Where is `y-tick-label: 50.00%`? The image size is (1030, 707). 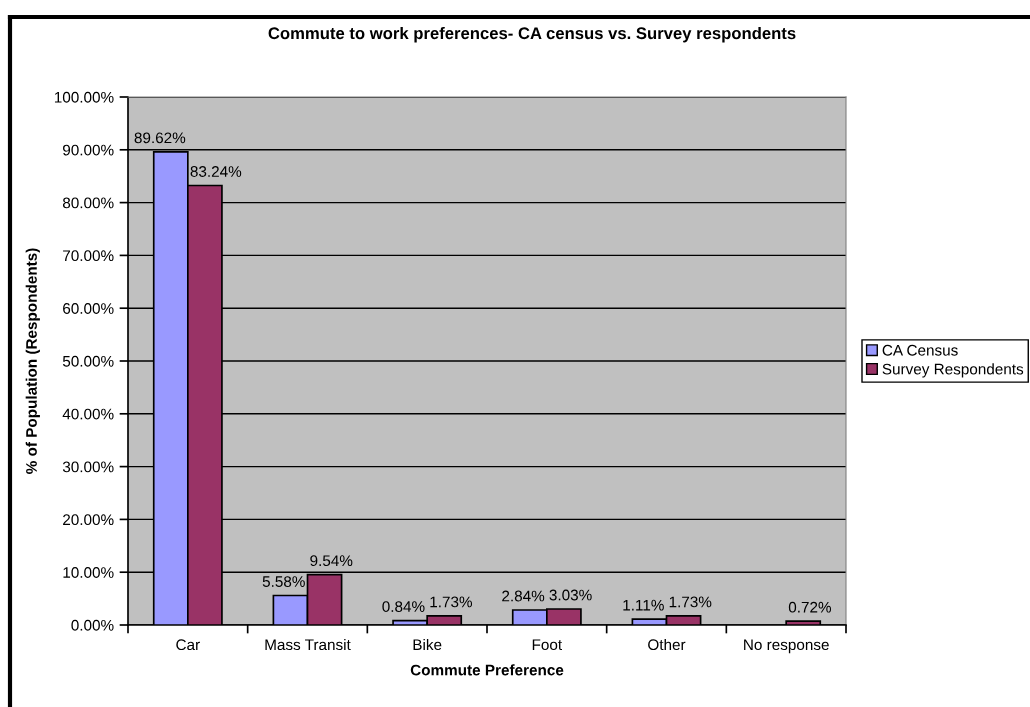
y-tick-label: 50.00% is located at coordinates (88, 361).